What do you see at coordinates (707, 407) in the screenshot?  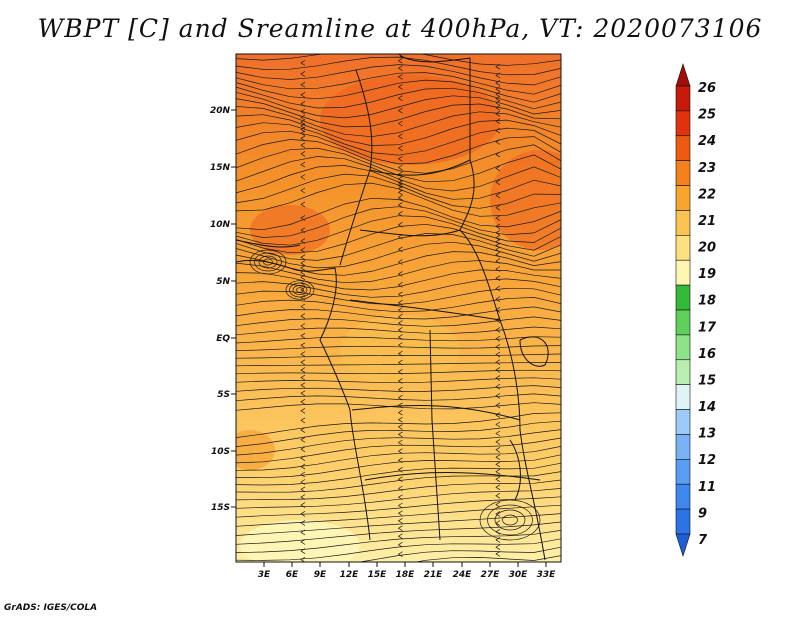 I see `colorbar-label: 14` at bounding box center [707, 407].